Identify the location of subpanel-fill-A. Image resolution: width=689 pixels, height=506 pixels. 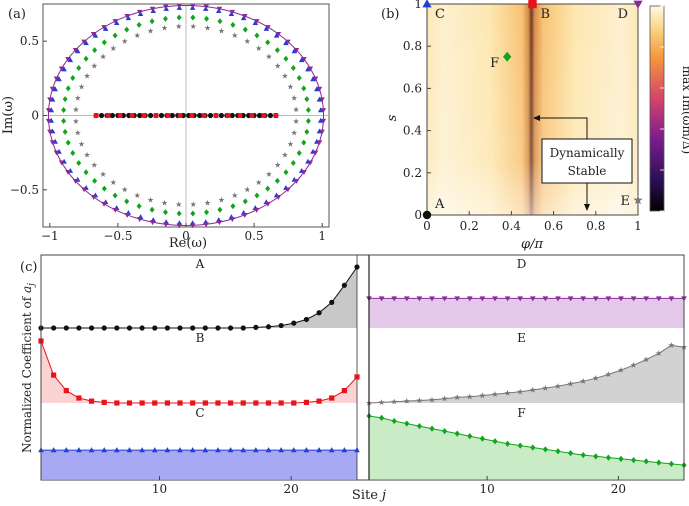
(199, 297).